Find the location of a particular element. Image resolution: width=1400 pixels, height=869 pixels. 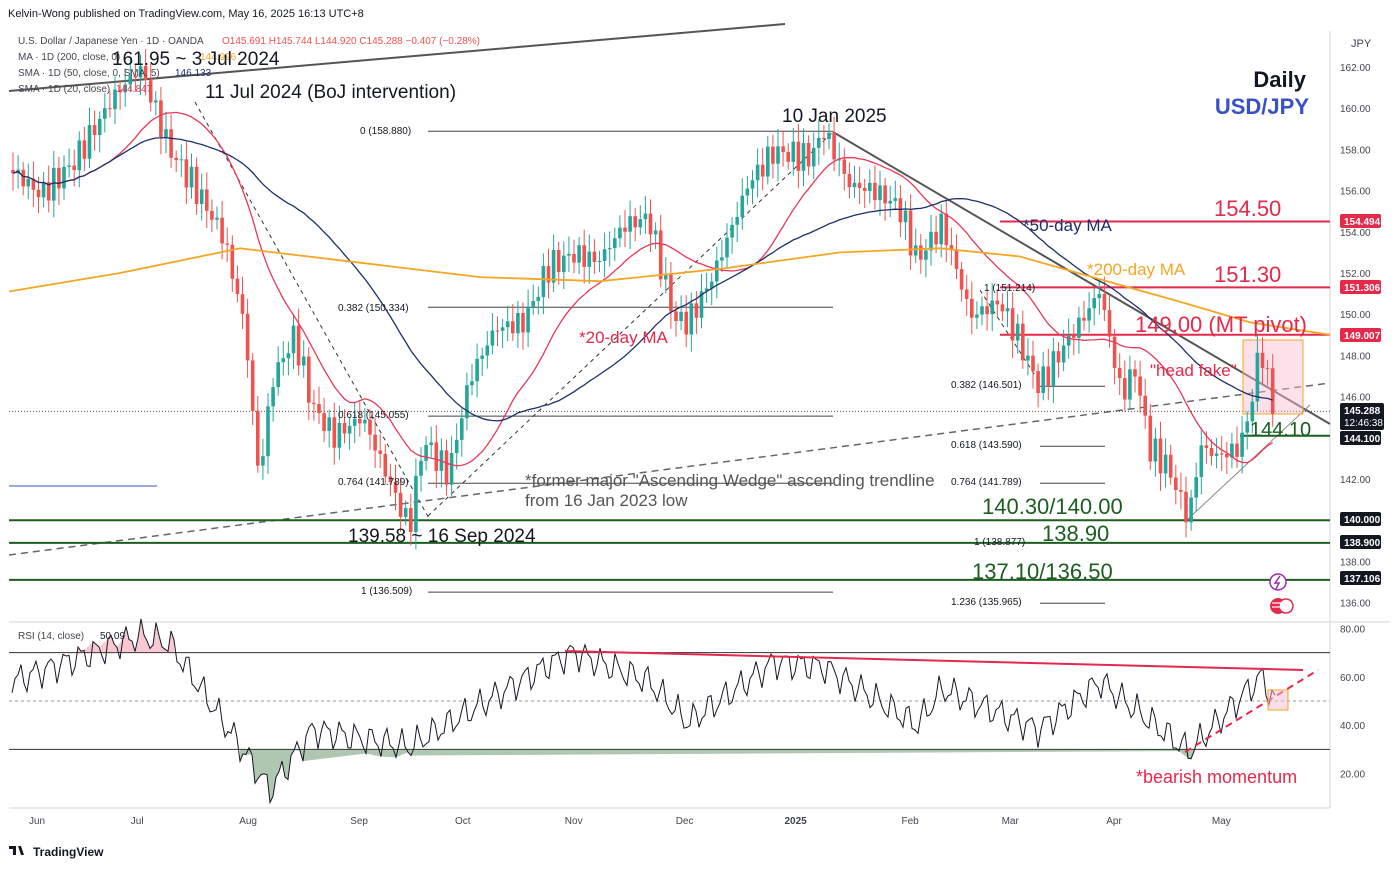

symbol-line: U.S. Dollar / Japanese Yen · 1D · OANDA is located at coordinates (111, 41).